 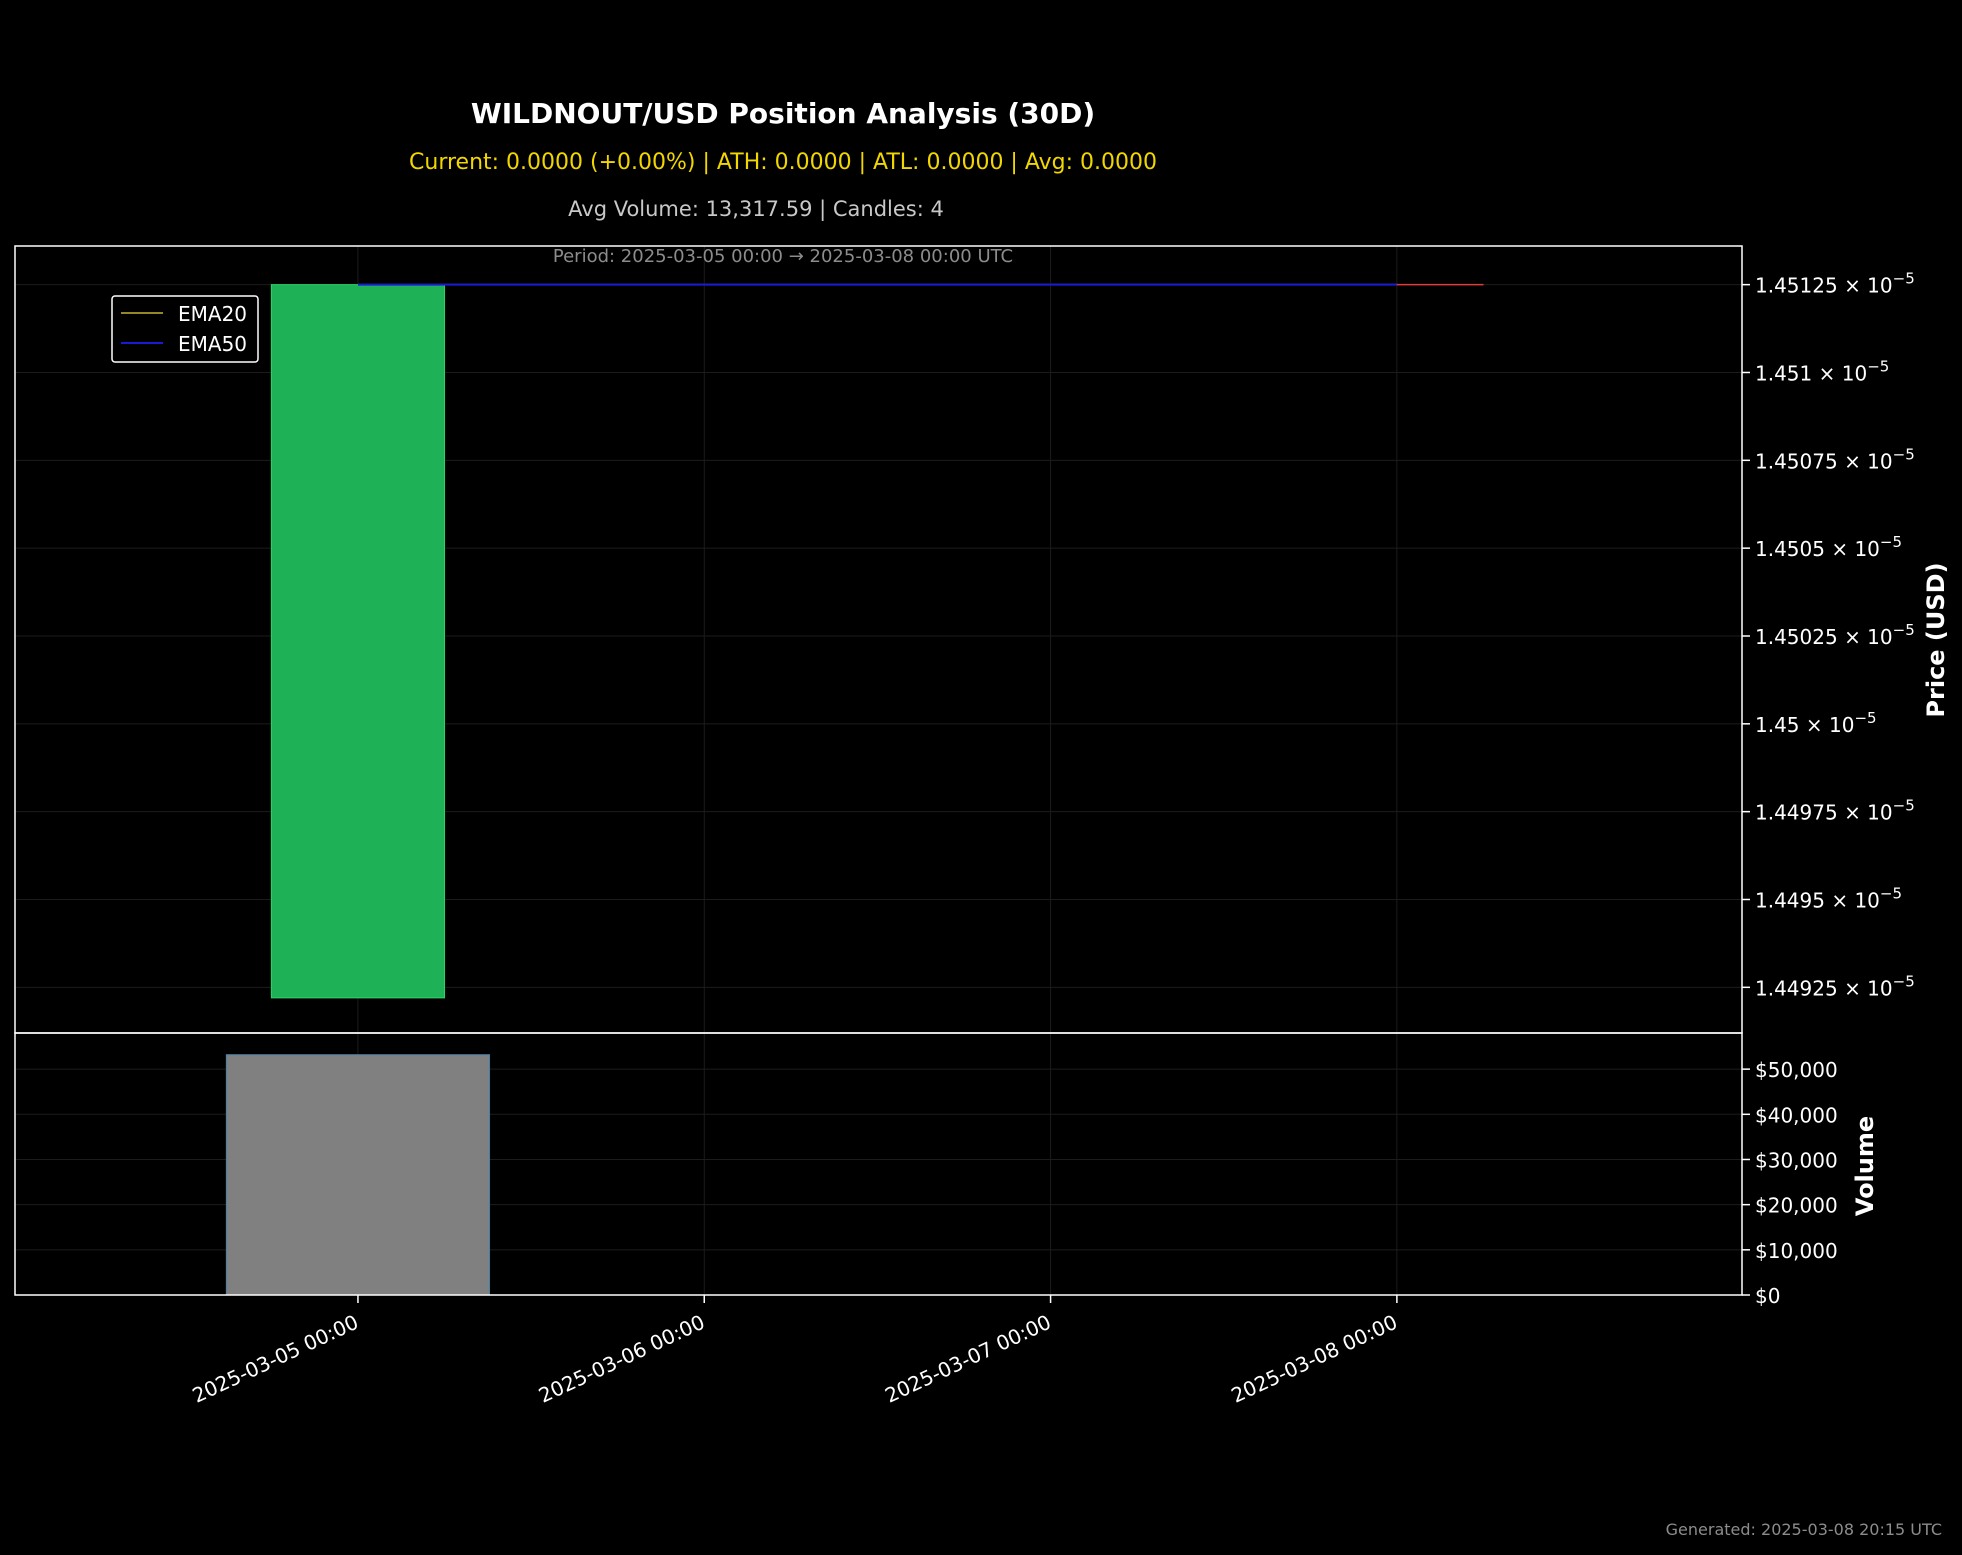 What do you see at coordinates (1790, 1183) in the screenshot?
I see `volume-axis-ticks: $0 $10,000 $20,000 $30,000 $40,000 $50,000` at bounding box center [1790, 1183].